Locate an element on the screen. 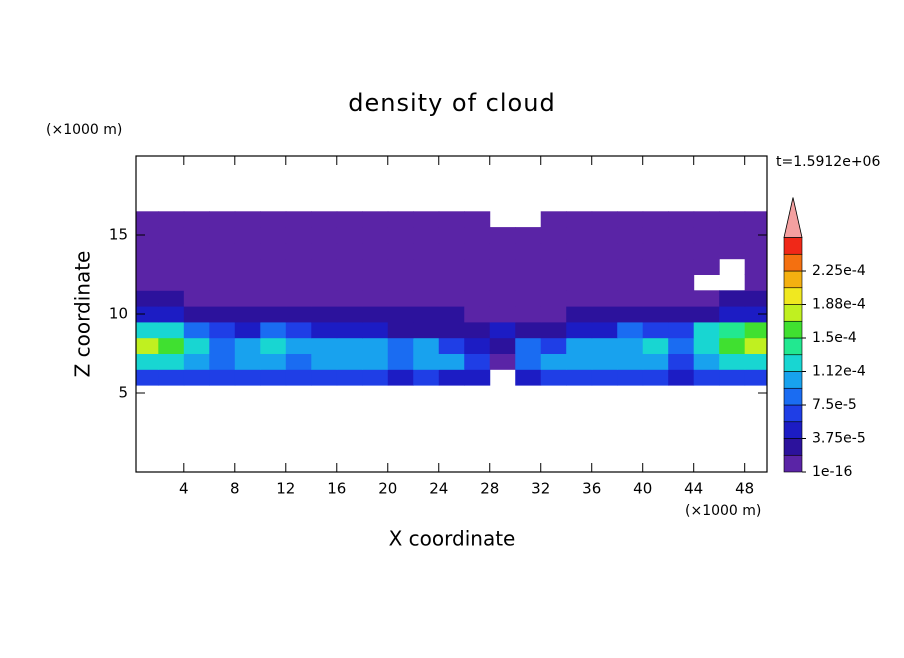 The width and height of the screenshot is (904, 658). x-tick-label: 4 is located at coordinates (184, 489).